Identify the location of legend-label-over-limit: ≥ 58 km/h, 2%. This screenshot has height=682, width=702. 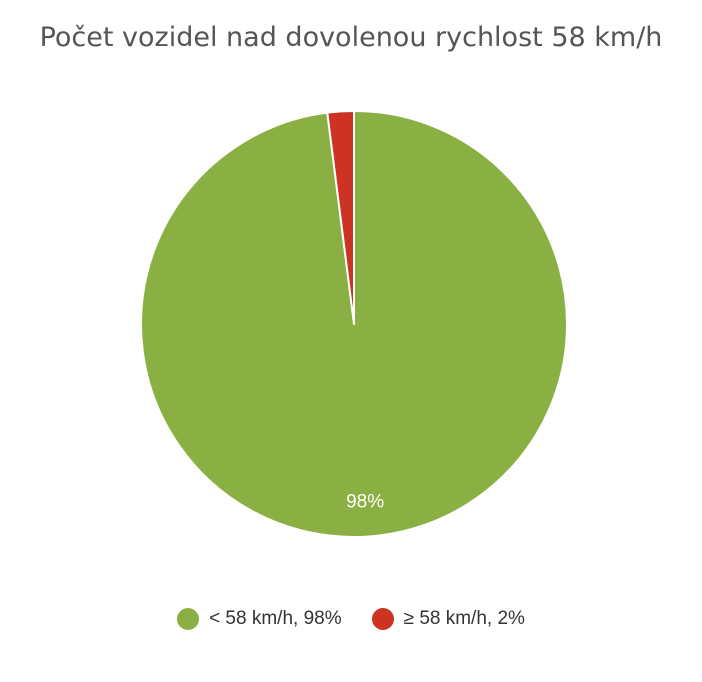
(464, 618).